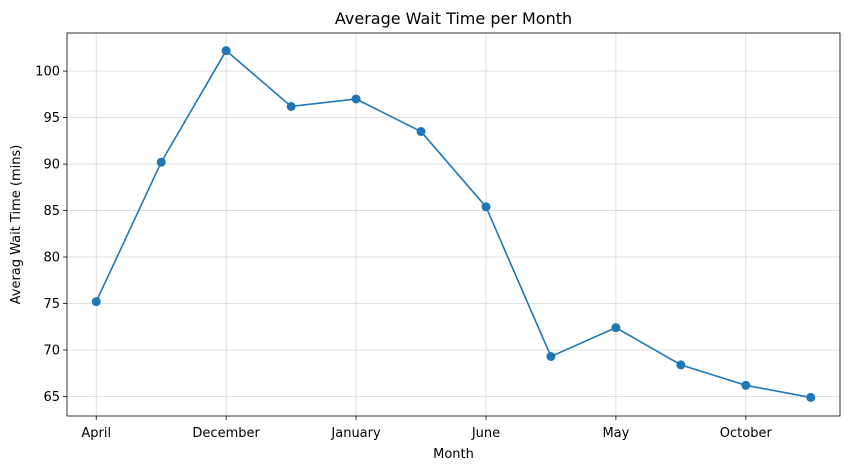 This screenshot has height=475, width=850. Describe the element at coordinates (746, 433) in the screenshot. I see `x-tick-label: October` at that location.